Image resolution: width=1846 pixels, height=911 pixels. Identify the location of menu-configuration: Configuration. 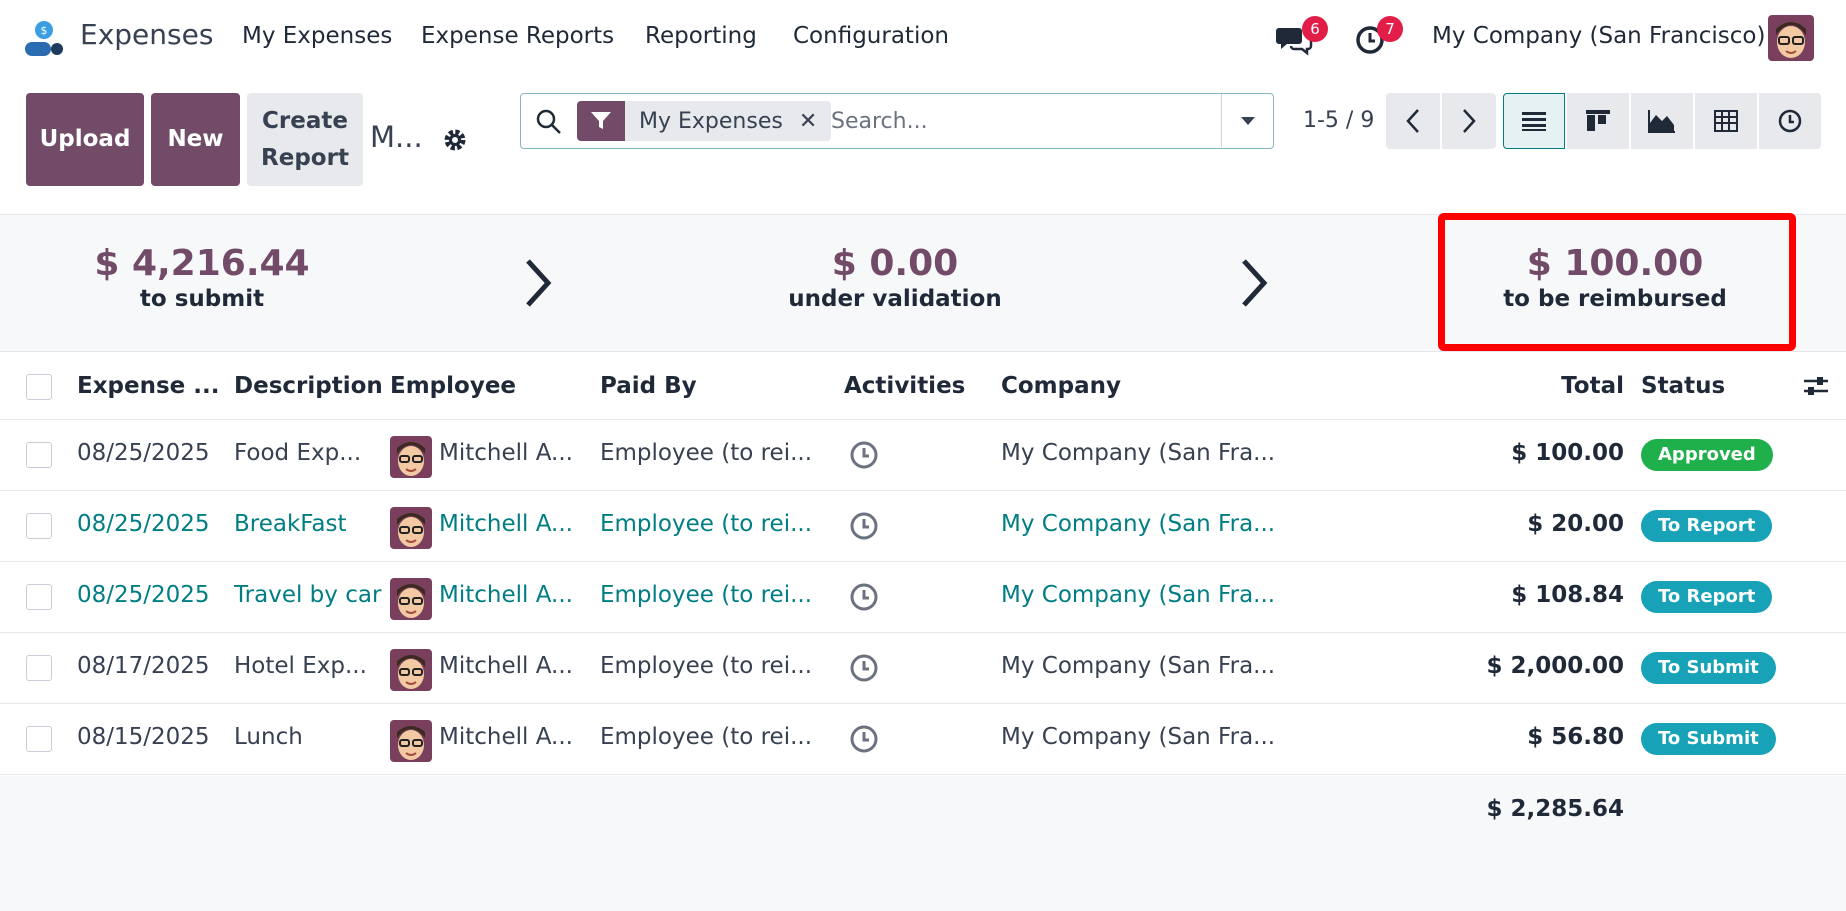
(871, 36).